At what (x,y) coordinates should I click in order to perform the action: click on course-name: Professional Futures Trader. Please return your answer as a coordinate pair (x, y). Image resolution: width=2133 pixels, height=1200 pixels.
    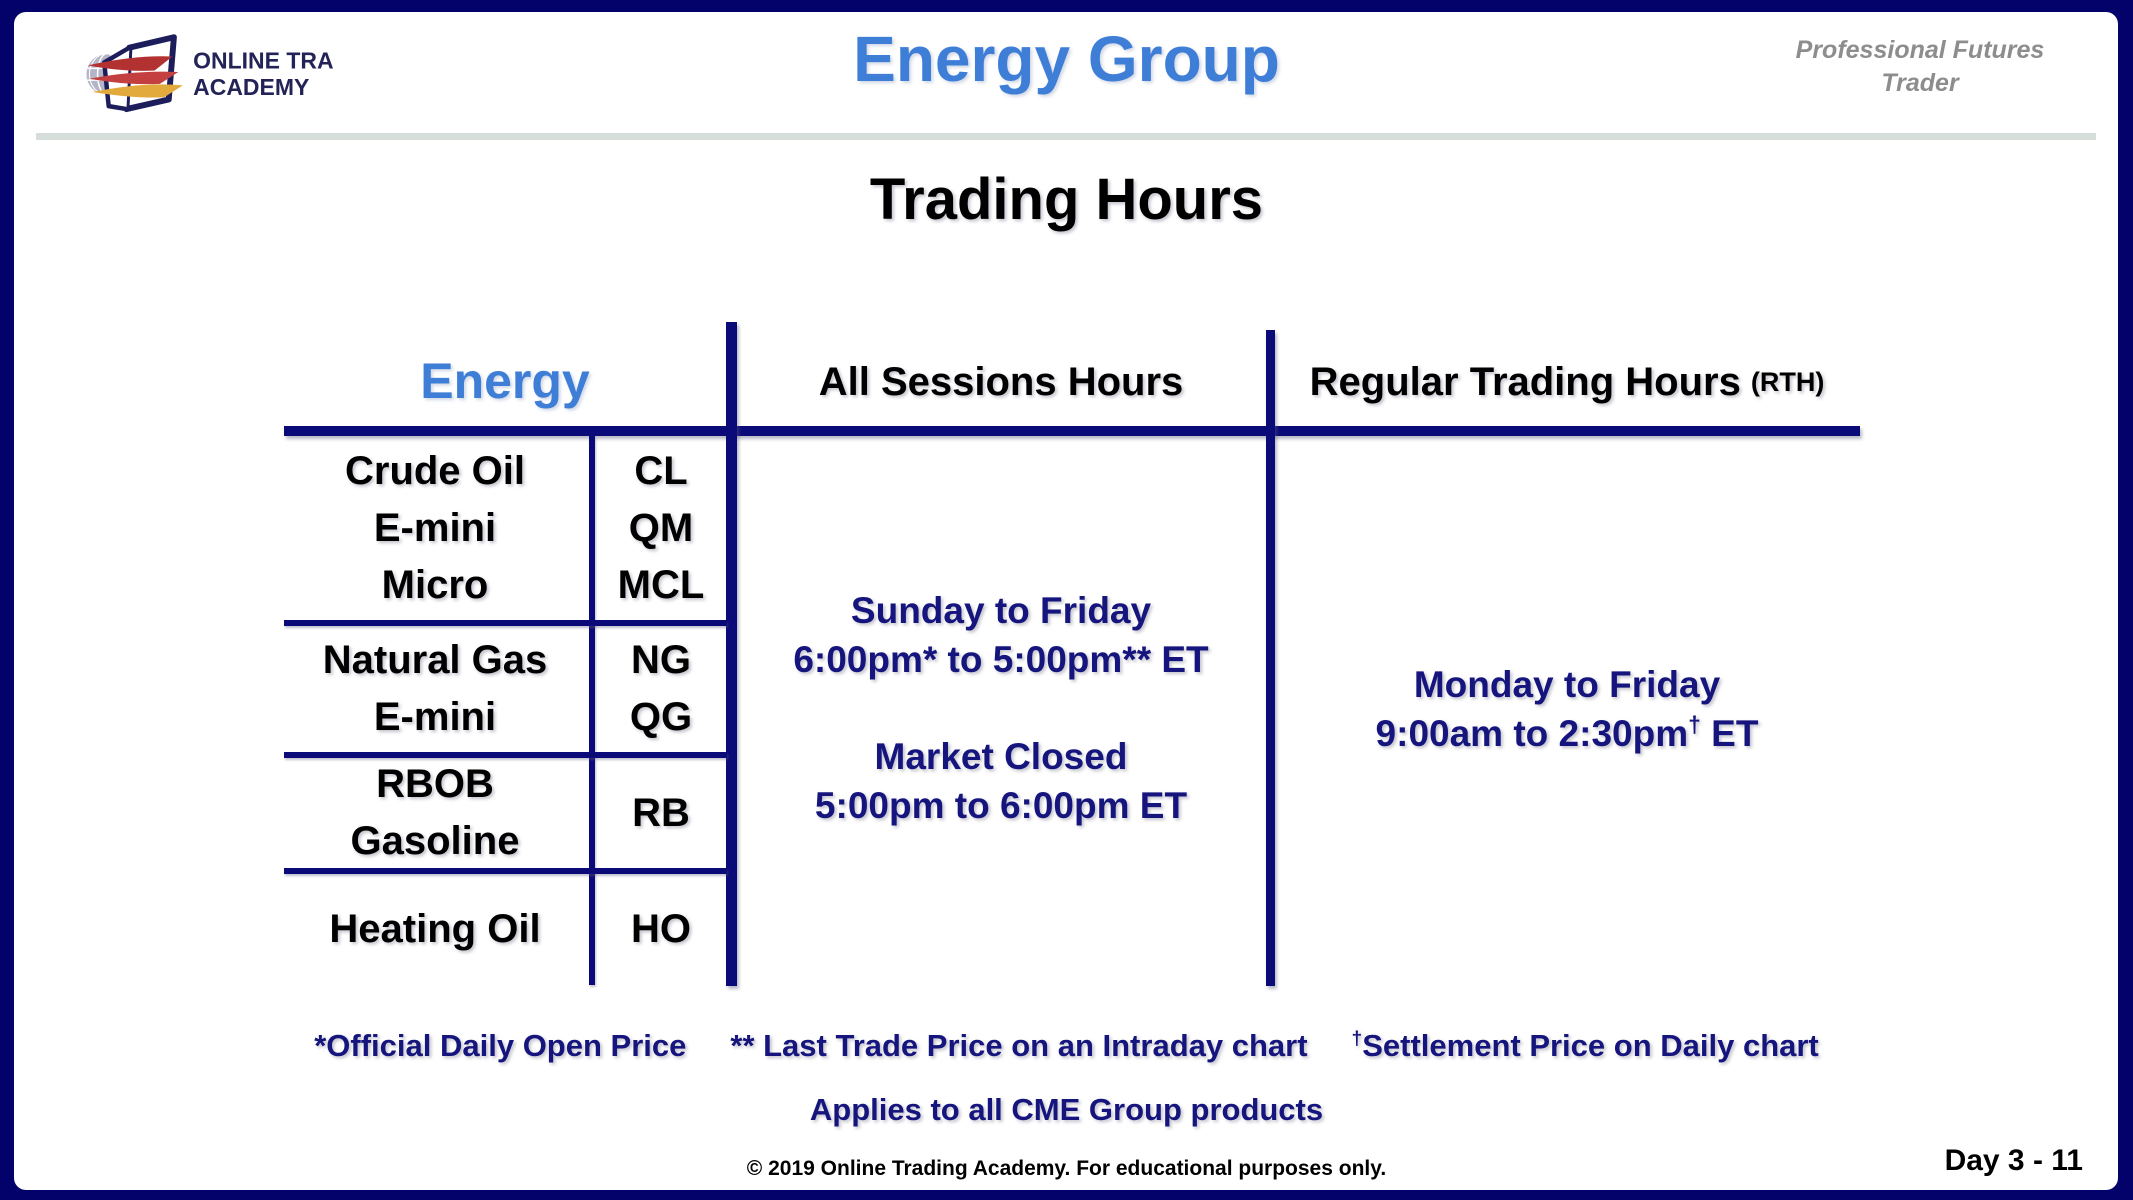
    Looking at the image, I should click on (1920, 66).